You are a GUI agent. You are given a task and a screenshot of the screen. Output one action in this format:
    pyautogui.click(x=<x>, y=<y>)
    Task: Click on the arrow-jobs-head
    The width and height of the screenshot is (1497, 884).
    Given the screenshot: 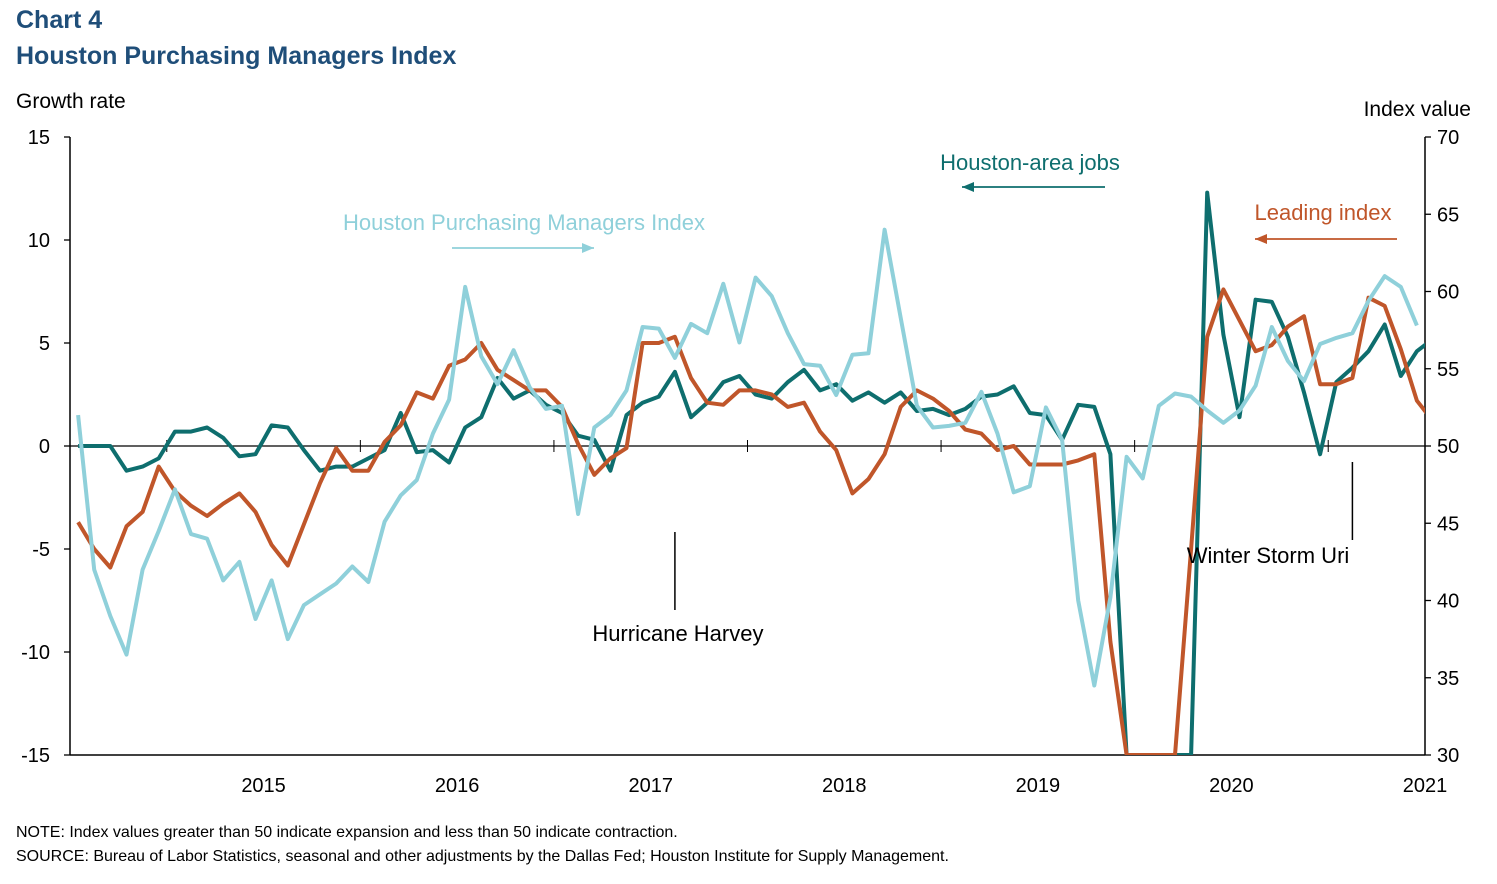 What is the action you would take?
    pyautogui.click(x=968, y=187)
    